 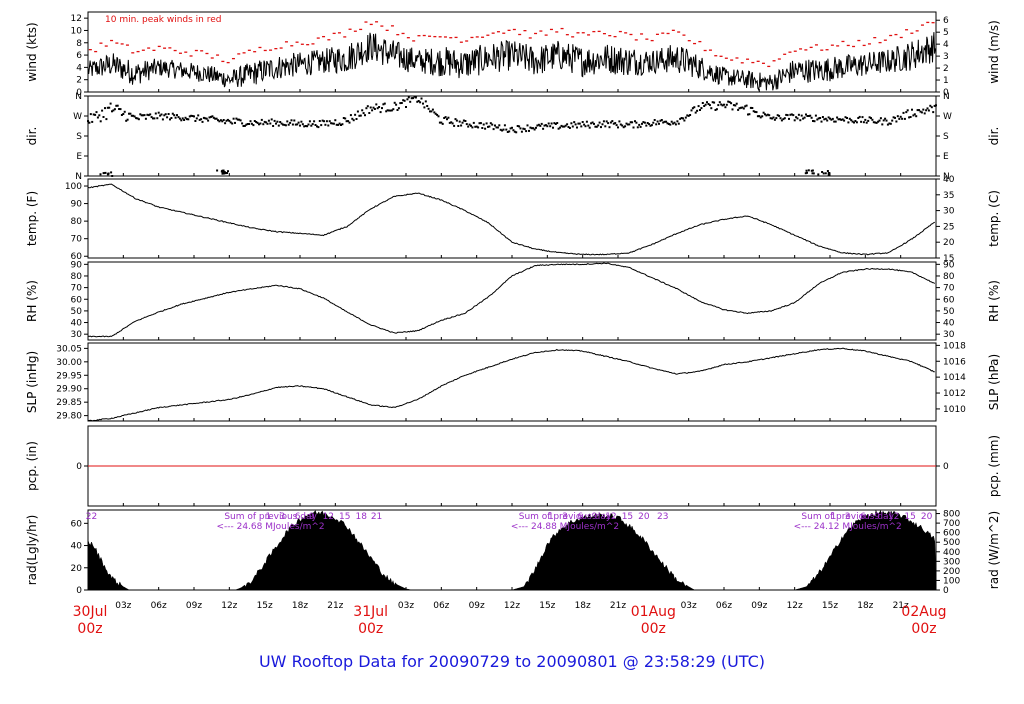 I want to click on ytick-label-left-temp: 60, so click(x=77, y=257).